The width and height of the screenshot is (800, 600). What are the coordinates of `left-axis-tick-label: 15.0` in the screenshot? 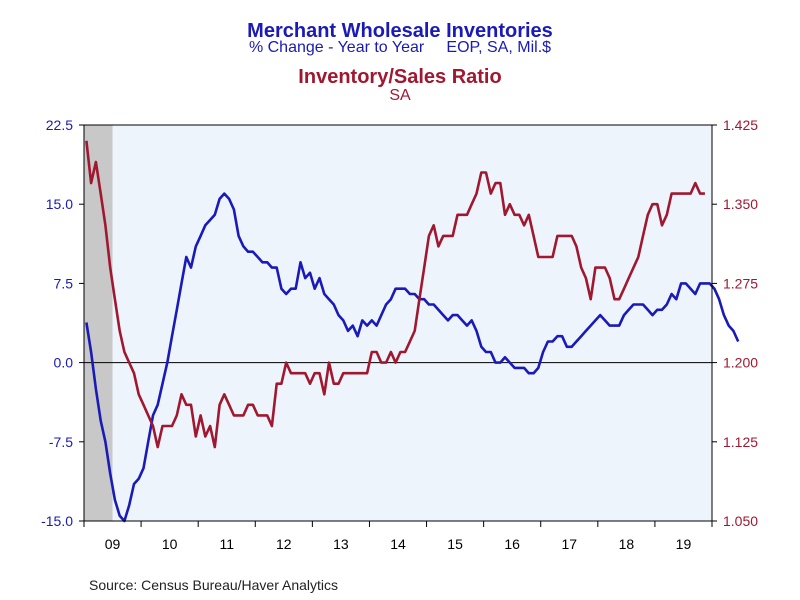 It's located at (59, 204).